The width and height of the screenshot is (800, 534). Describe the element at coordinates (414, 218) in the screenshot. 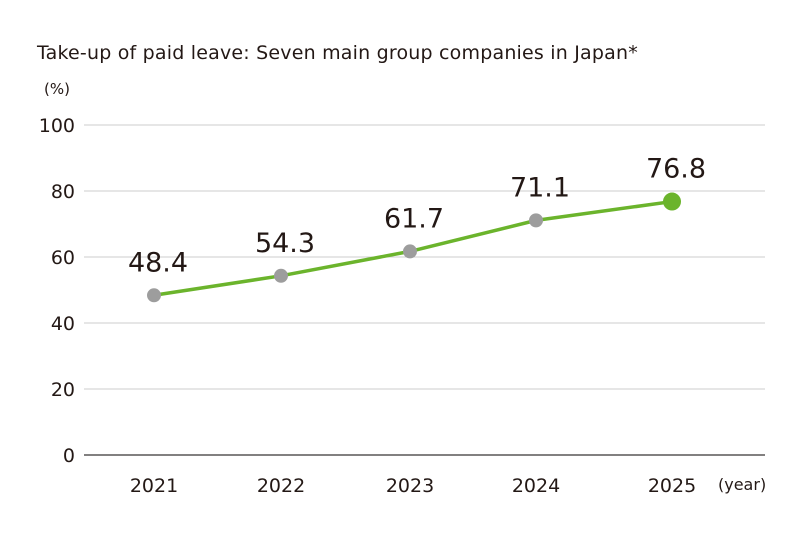

I see `data-label: 61.7` at that location.